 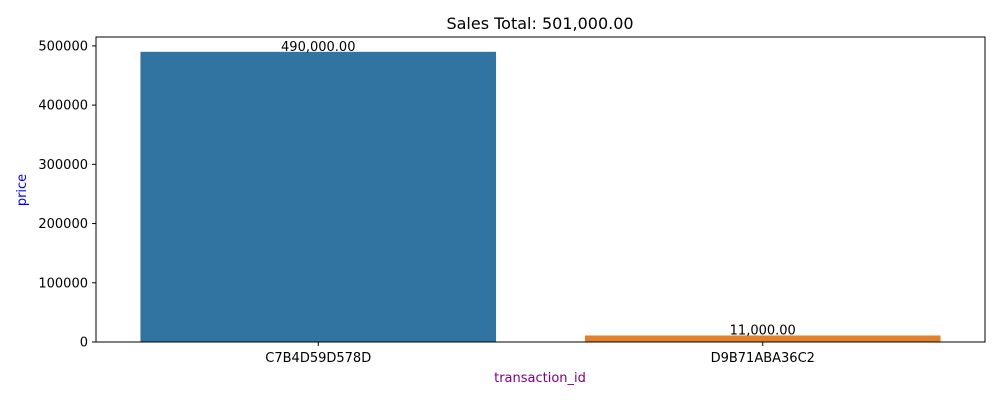 I want to click on y-tick-label-200000: 200000, so click(x=63, y=224).